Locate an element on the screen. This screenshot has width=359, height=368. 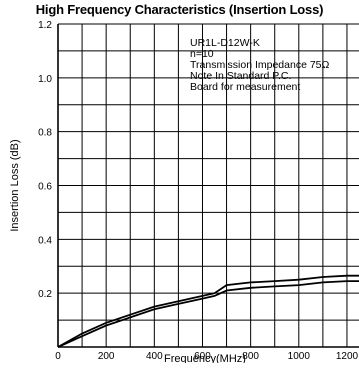
annotation-text: Transmission Impedance 75Ω is located at coordinates (260, 65).